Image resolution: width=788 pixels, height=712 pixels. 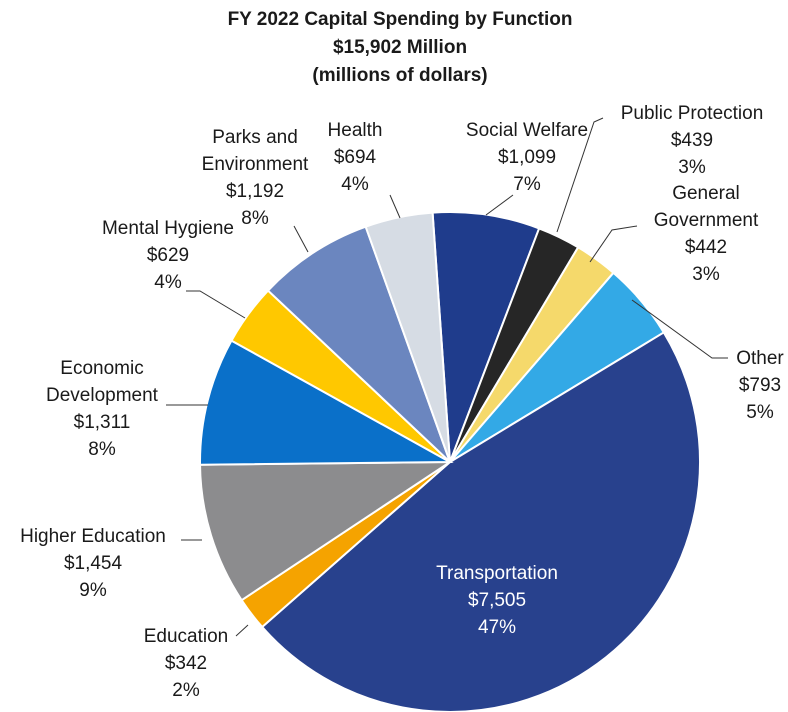 What do you see at coordinates (497, 627) in the screenshot?
I see `percent-label: 47%` at bounding box center [497, 627].